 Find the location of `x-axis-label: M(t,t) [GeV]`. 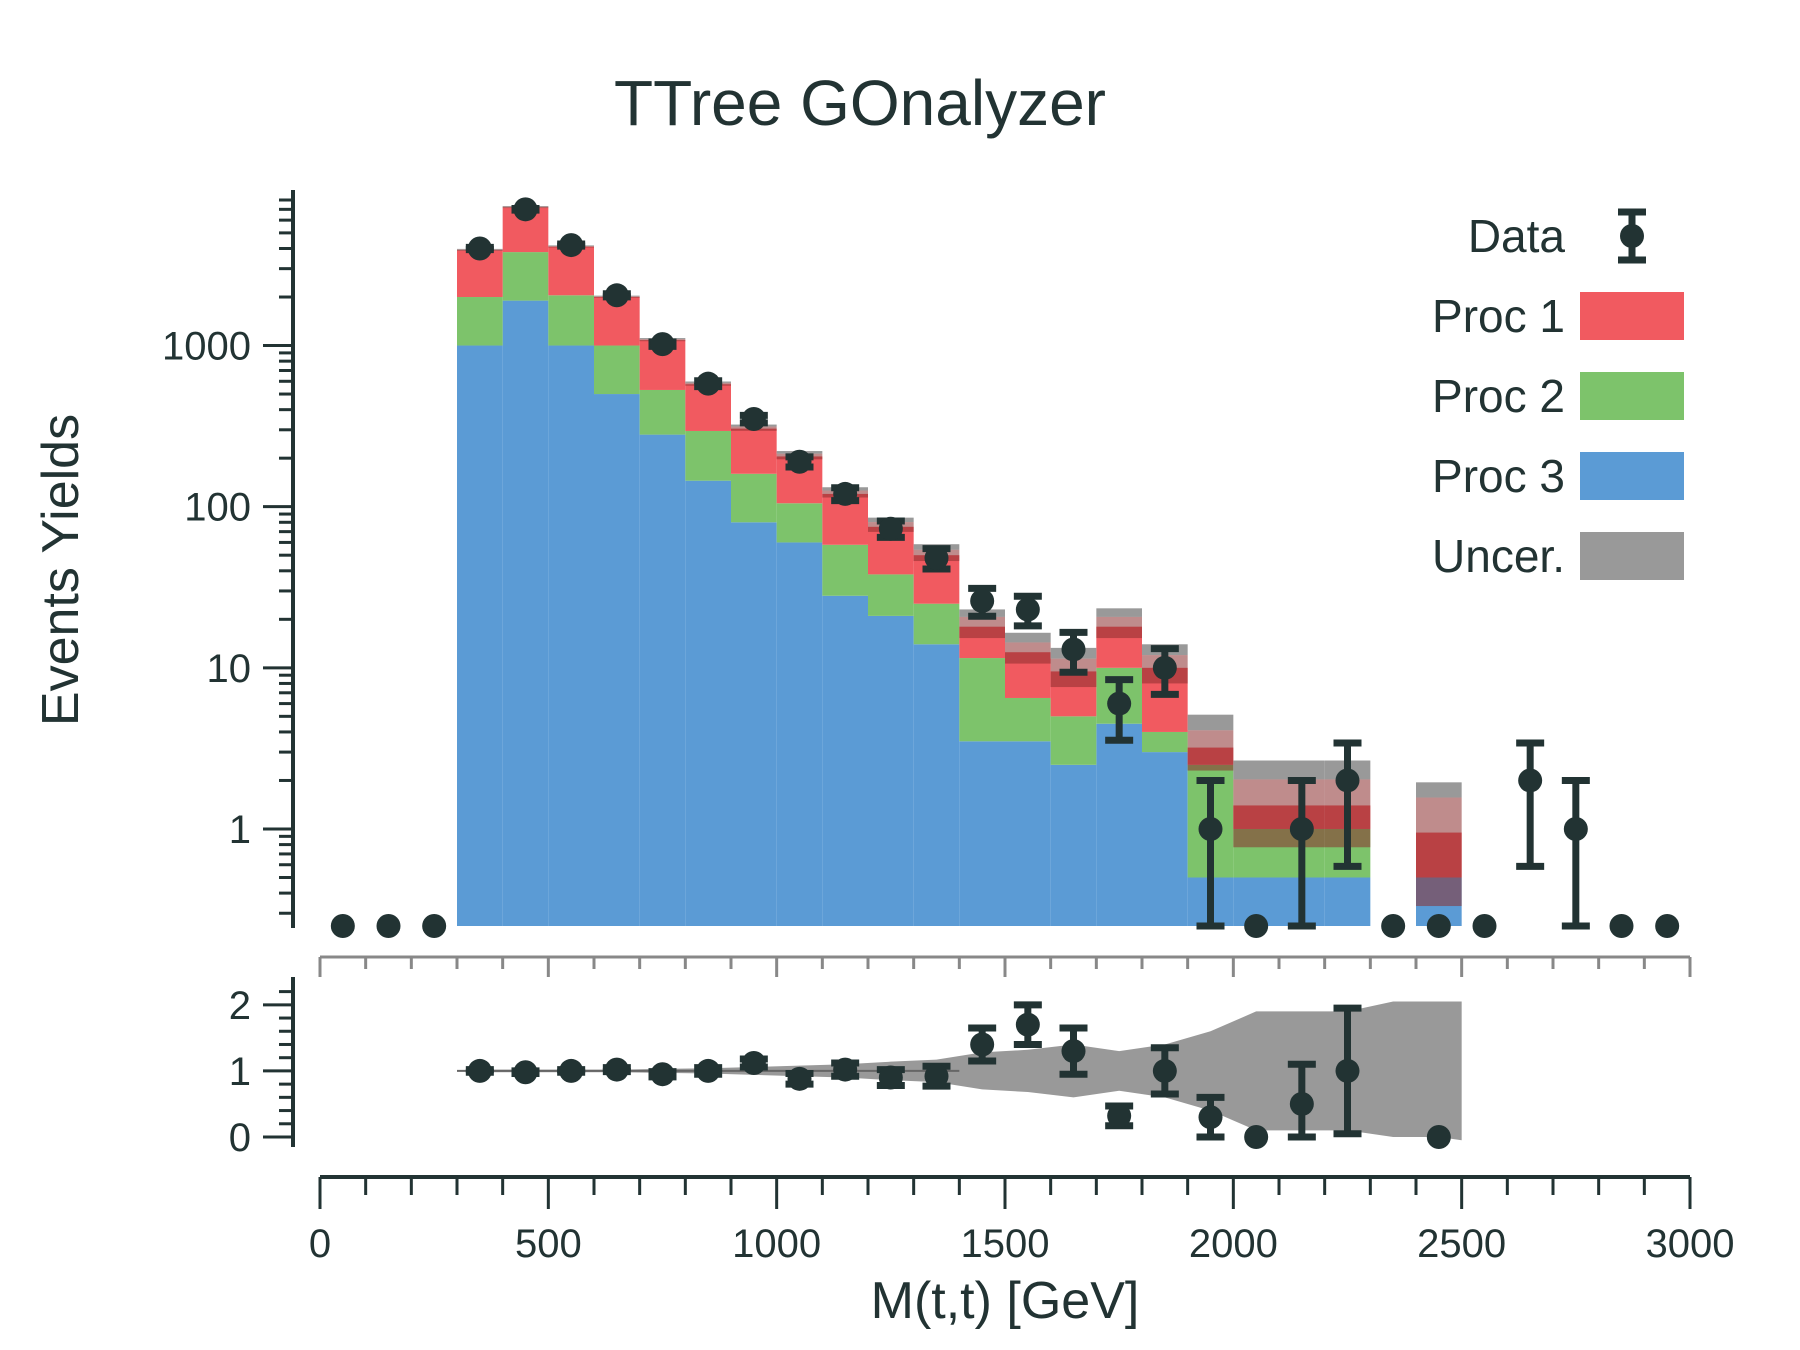

x-axis-label: M(t,t) [GeV] is located at coordinates (1005, 1301).